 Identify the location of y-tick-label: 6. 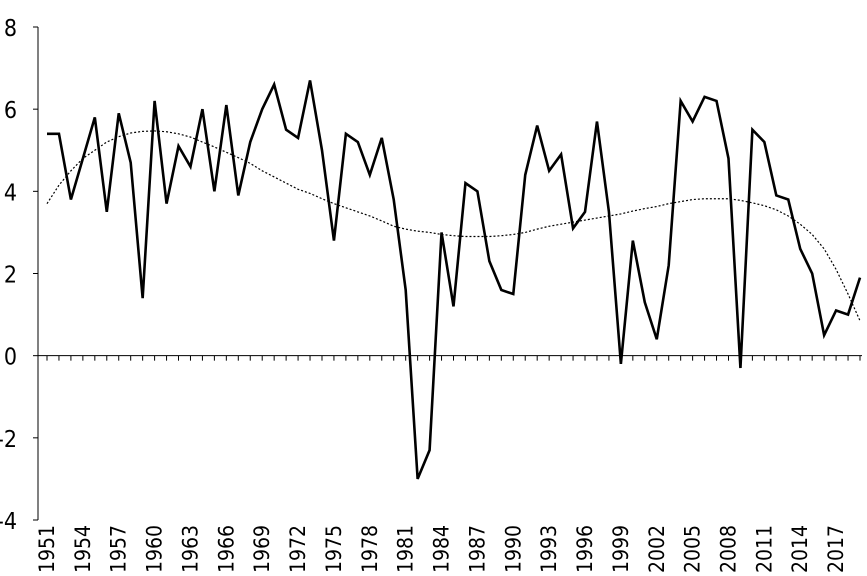
(10, 111).